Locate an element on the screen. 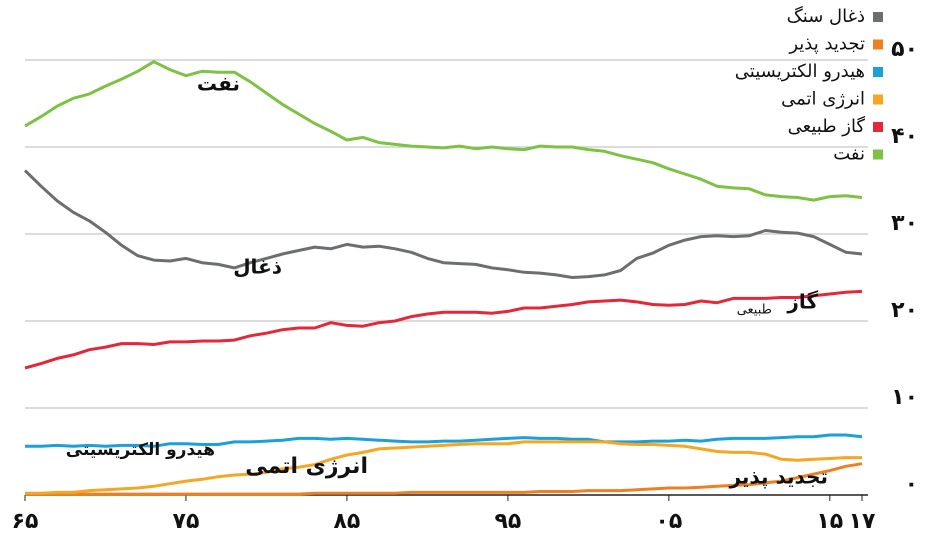 This screenshot has width=932, height=547. annotation: انرژی اتمی is located at coordinates (306, 466).